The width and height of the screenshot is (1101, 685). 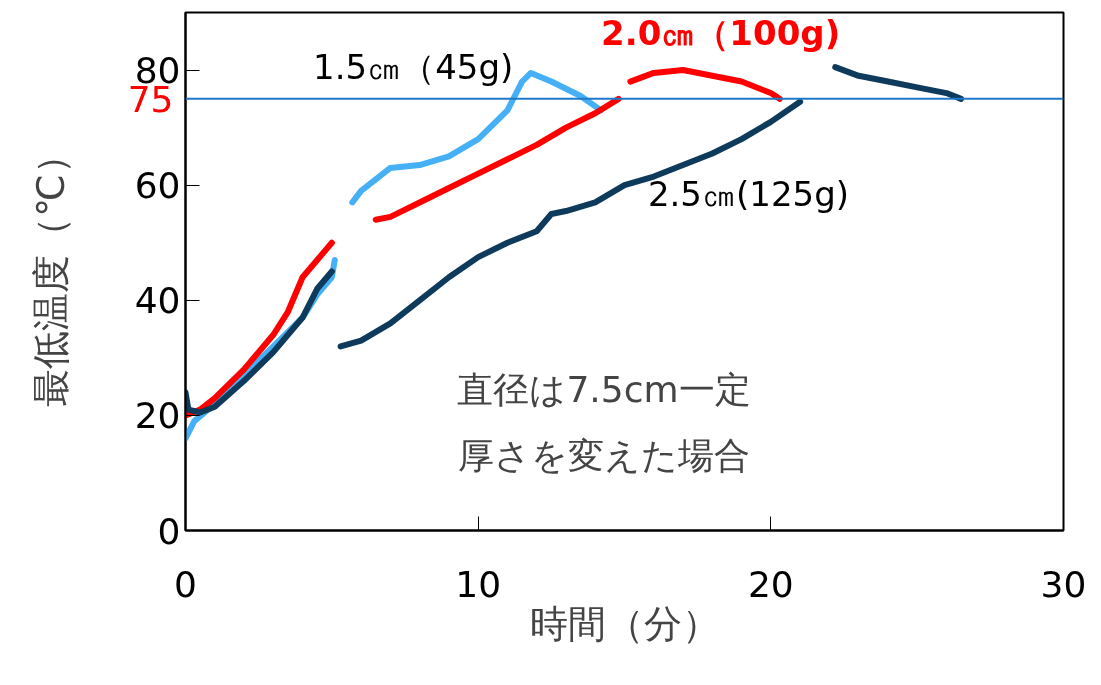 I want to click on x-tick-label: 10, so click(x=478, y=584).